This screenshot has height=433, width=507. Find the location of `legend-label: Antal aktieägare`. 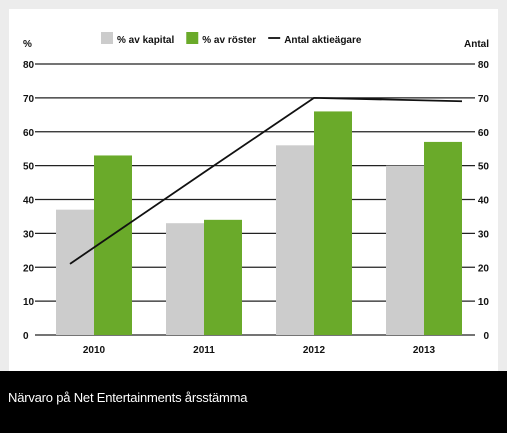

legend-label: Antal aktieägare is located at coordinates (323, 40).